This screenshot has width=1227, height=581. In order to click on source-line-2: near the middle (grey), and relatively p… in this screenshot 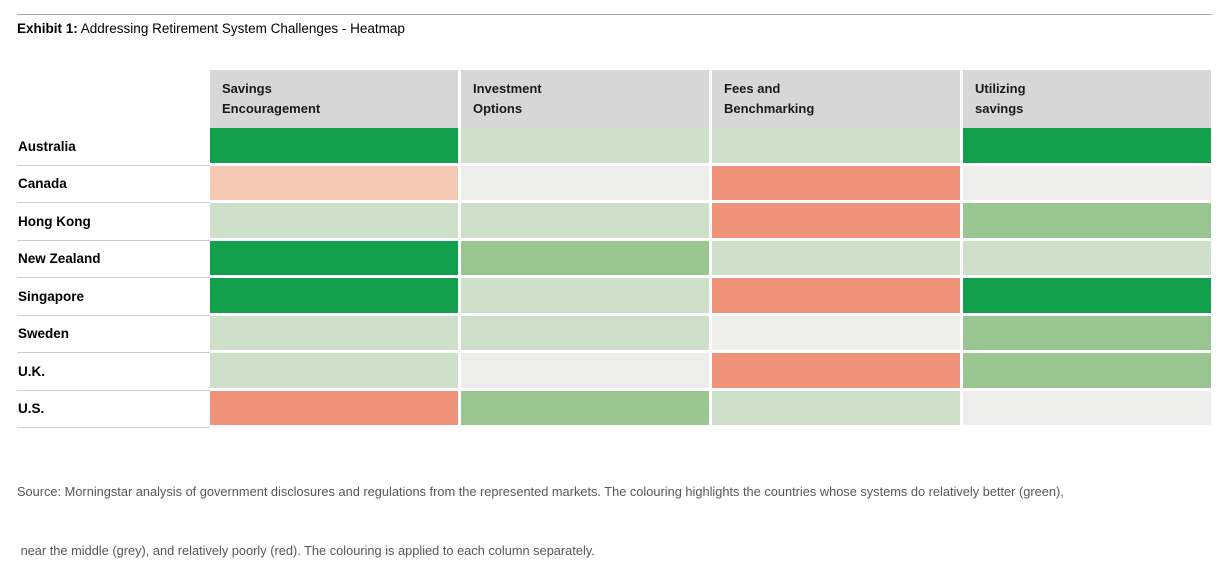, I will do `click(306, 551)`.